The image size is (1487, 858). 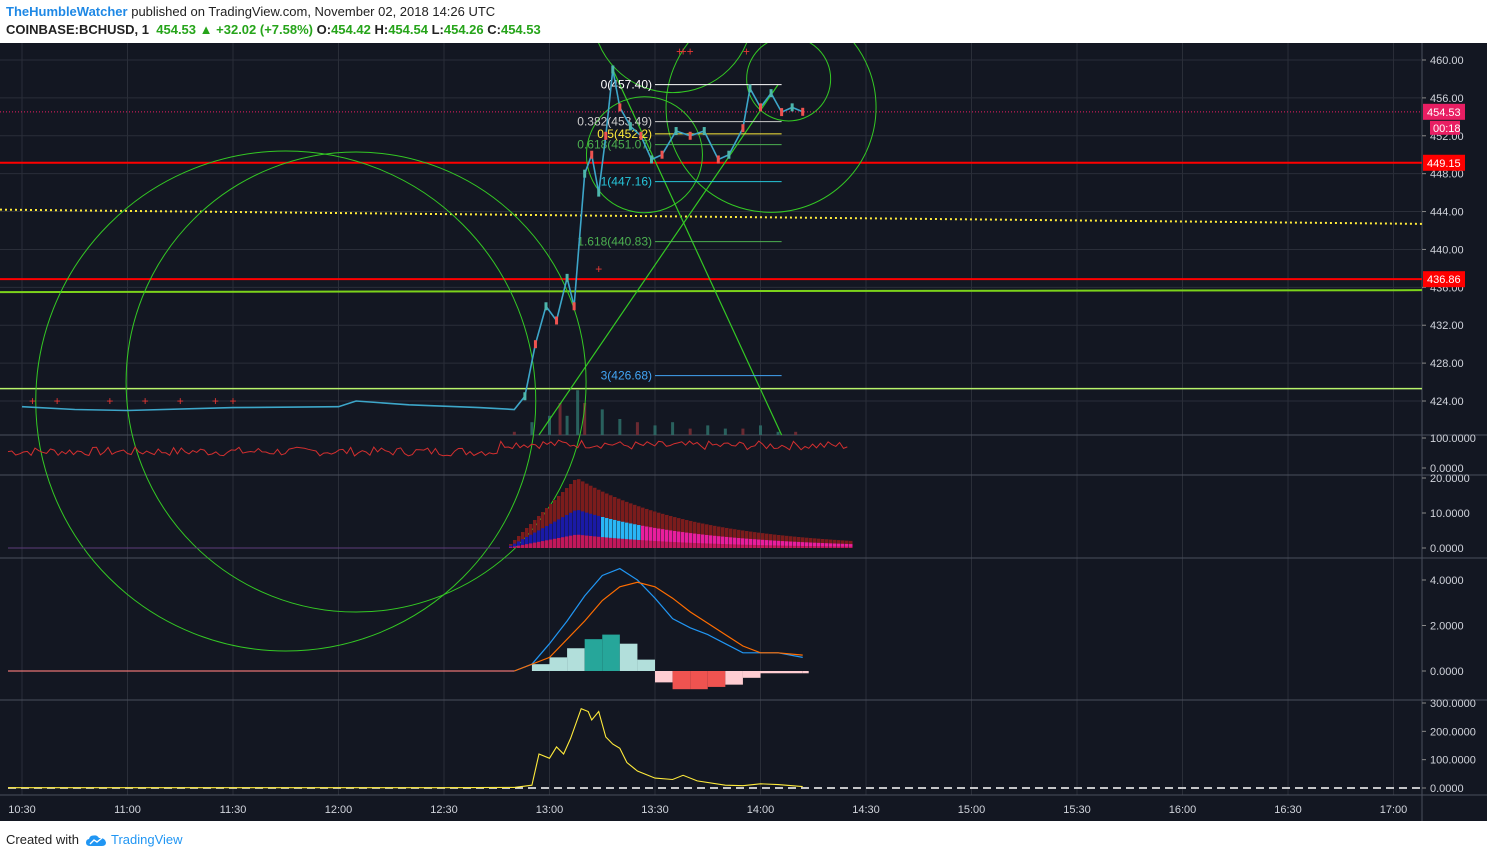 I want to click on macd-line, so click(x=658, y=619).